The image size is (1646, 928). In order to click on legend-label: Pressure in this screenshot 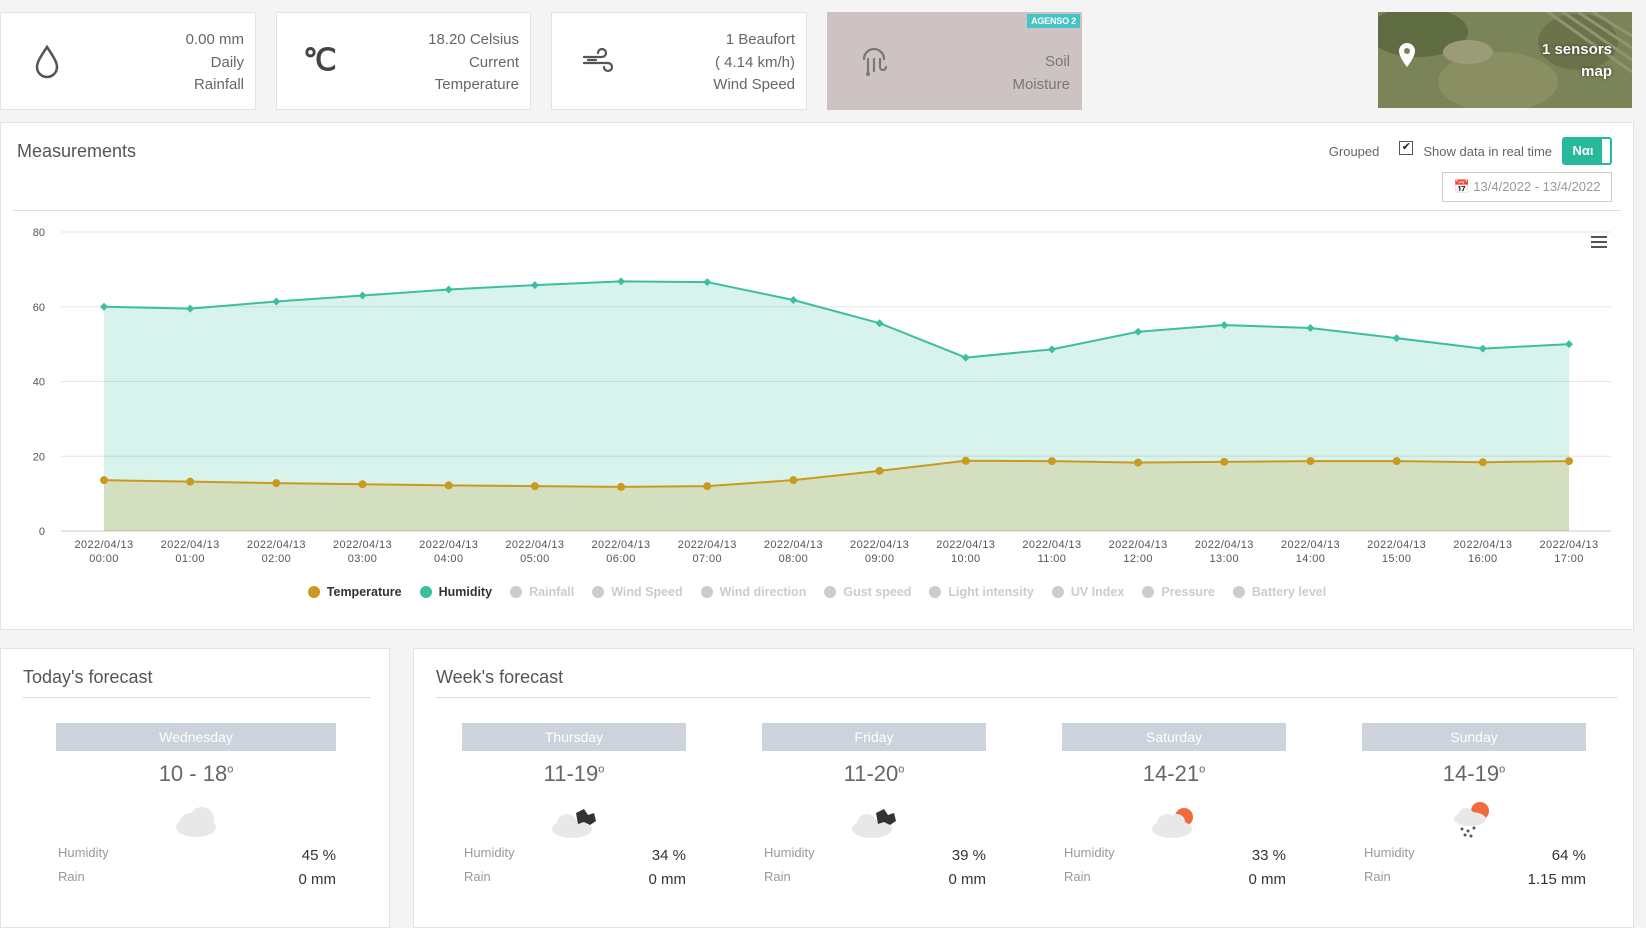, I will do `click(1188, 592)`.